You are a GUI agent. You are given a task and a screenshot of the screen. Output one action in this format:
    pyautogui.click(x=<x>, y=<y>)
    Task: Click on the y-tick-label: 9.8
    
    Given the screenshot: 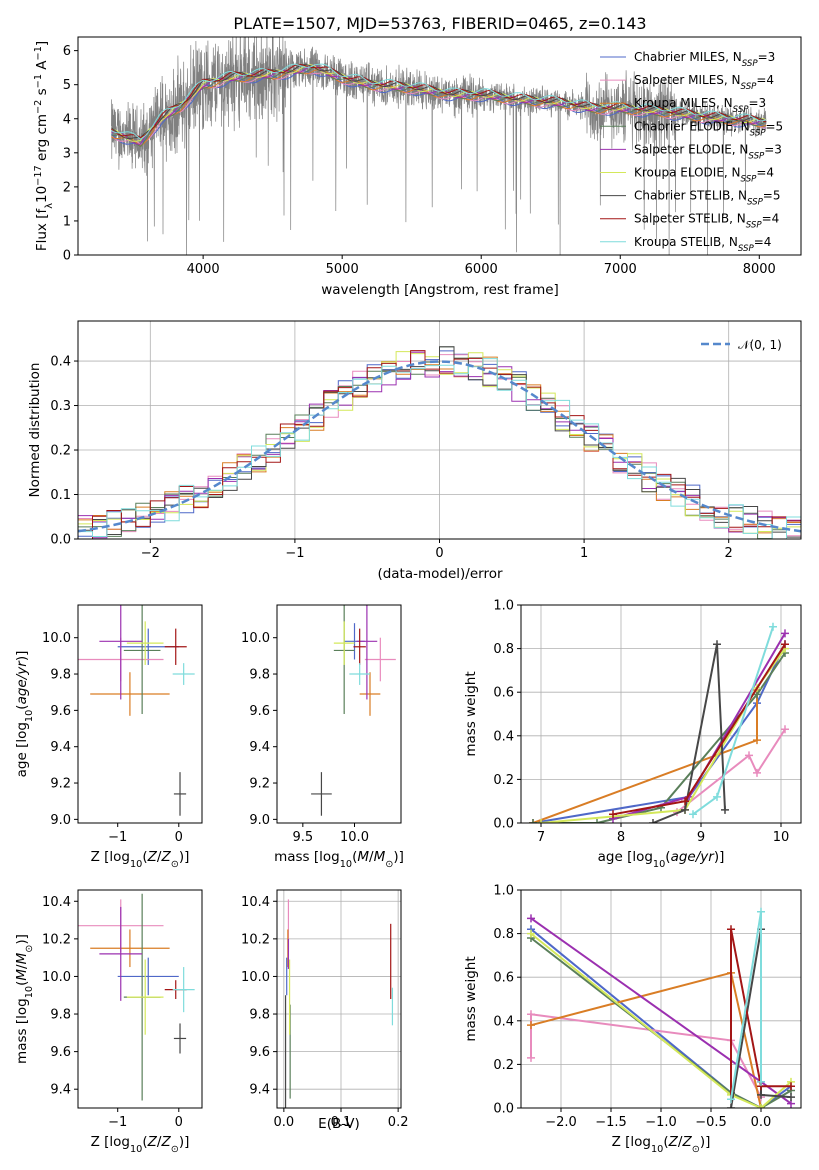 What is the action you would take?
    pyautogui.click(x=259, y=1015)
    